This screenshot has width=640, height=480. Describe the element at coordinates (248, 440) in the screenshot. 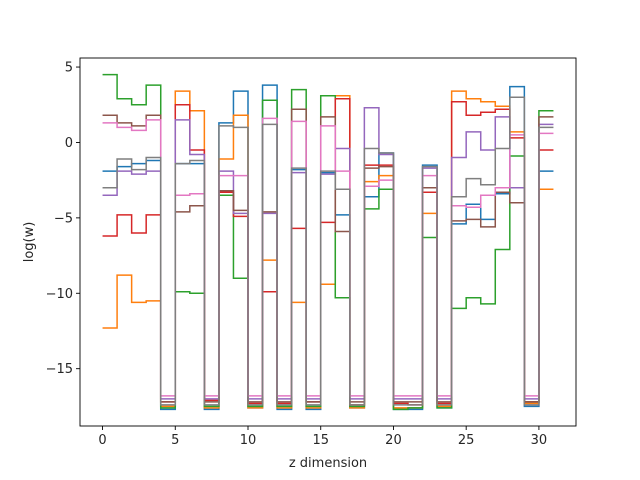

I see `x-tick-label: 10` at that location.